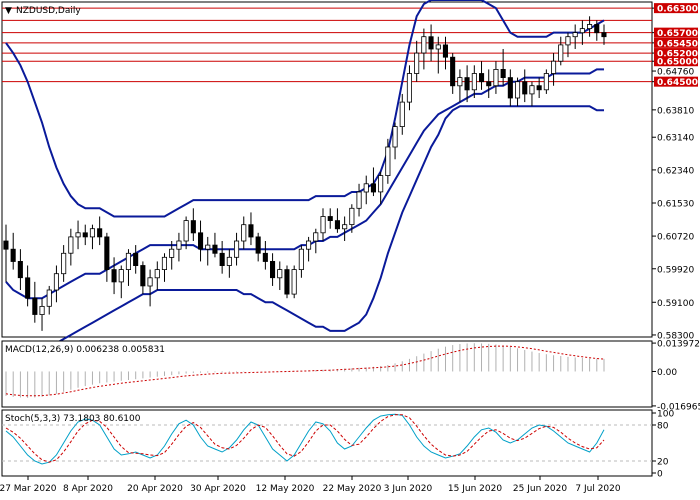 This screenshot has width=700, height=500. What do you see at coordinates (675, 205) in the screenshot?
I see `price-tick-label: 0.61530` at bounding box center [675, 205].